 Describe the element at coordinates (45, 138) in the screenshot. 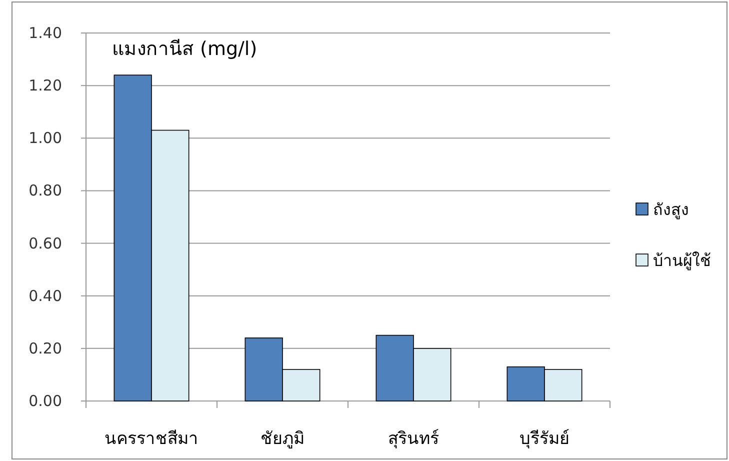

I see `y-tick-label: 1.00` at that location.